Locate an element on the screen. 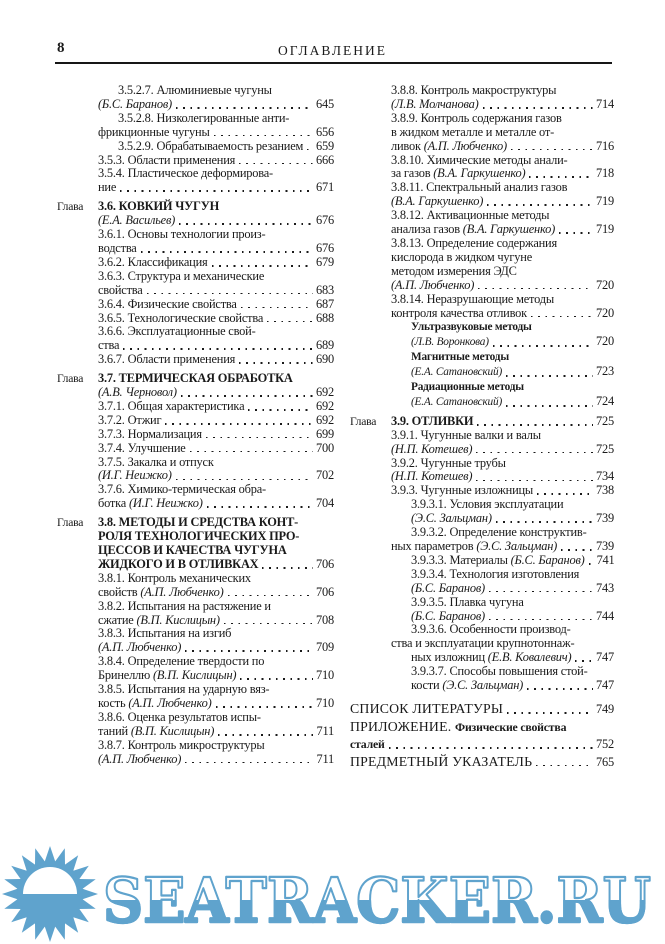  toc-entry-text: 3.8. МЕТОДЫ И СРЕДСТВА КОНТ- is located at coordinates (198, 522).